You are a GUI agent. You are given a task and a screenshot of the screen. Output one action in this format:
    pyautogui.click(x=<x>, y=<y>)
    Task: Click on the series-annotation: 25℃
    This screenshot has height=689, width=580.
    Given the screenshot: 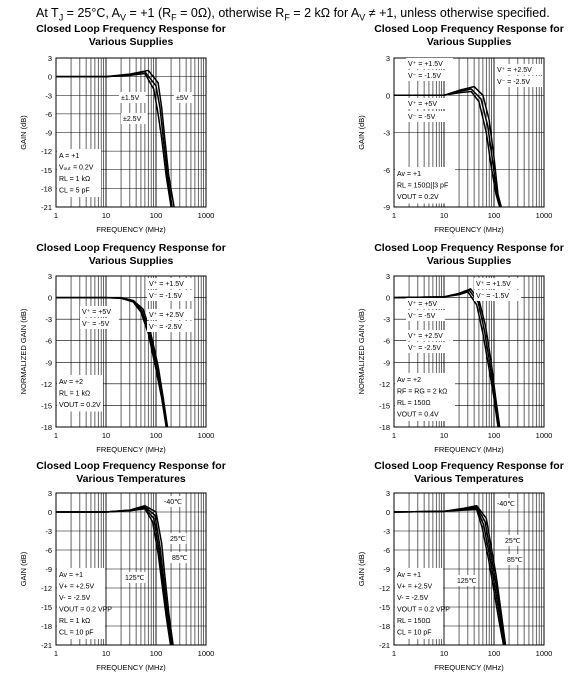 What is the action you would take?
    pyautogui.click(x=178, y=539)
    